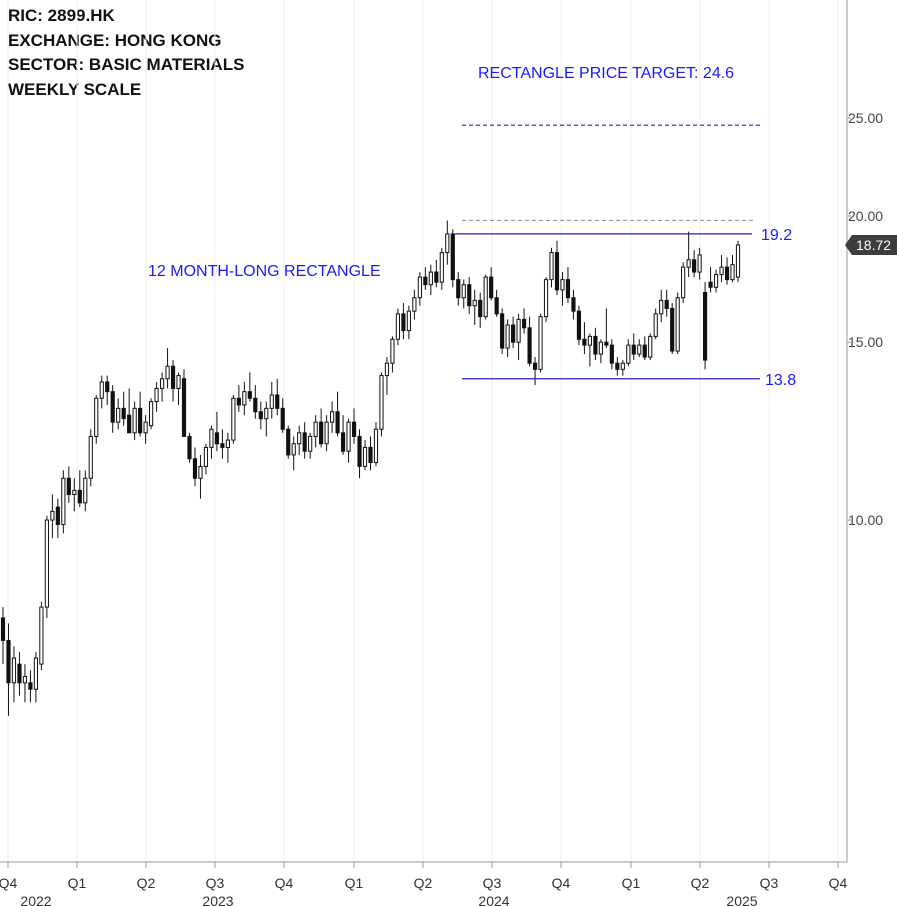 This screenshot has height=906, width=897. What do you see at coordinates (35, 899) in the screenshot?
I see `x-year-label: 2022` at bounding box center [35, 899].